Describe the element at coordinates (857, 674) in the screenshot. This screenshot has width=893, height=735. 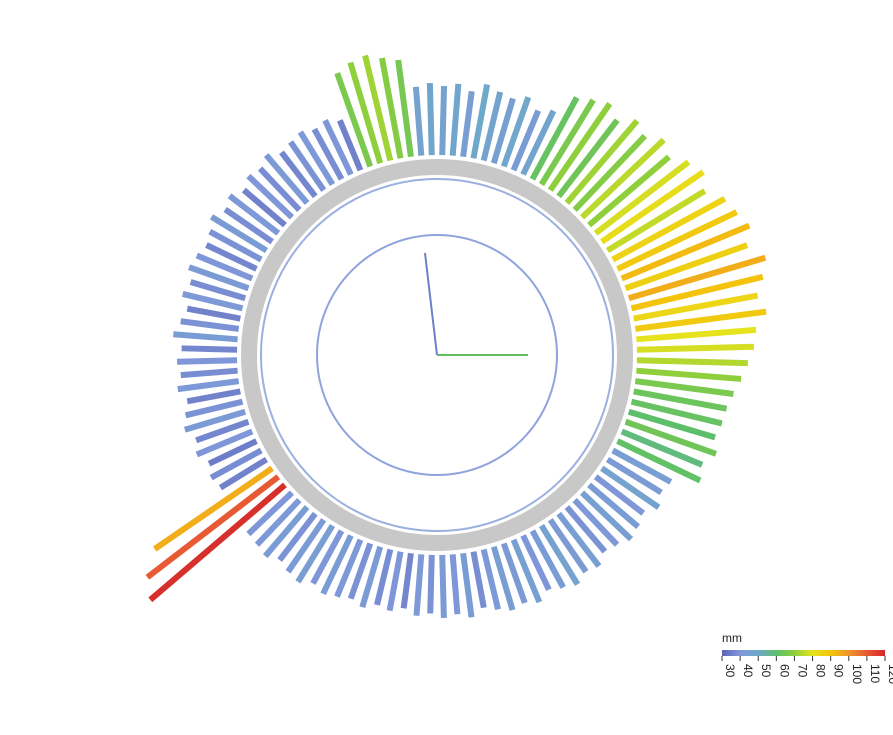
I see `colorbar-tick-label: 100` at that location.